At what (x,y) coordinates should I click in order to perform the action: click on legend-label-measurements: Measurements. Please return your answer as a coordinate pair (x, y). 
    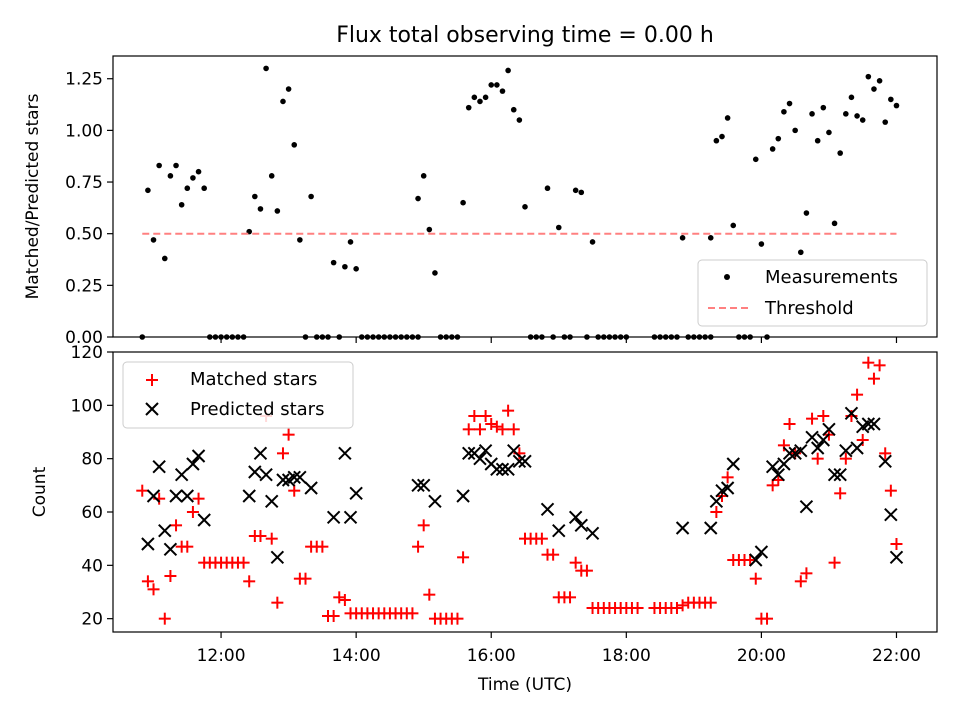
    Looking at the image, I should click on (831, 277).